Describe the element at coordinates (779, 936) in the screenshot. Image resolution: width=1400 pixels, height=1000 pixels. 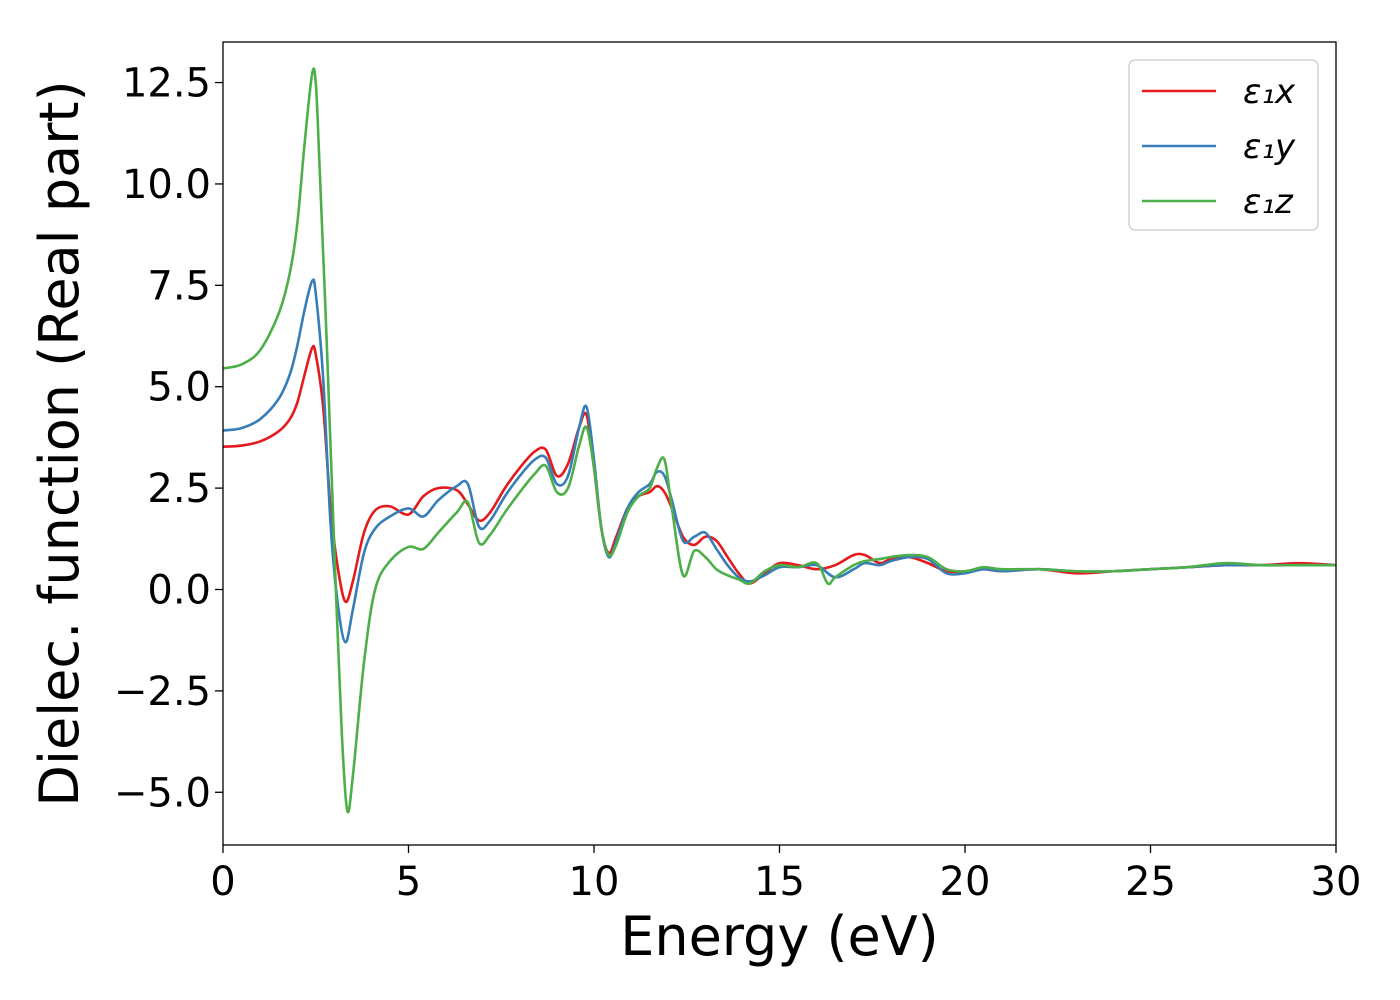
I see `x-axis-title: Energy (eV)` at that location.